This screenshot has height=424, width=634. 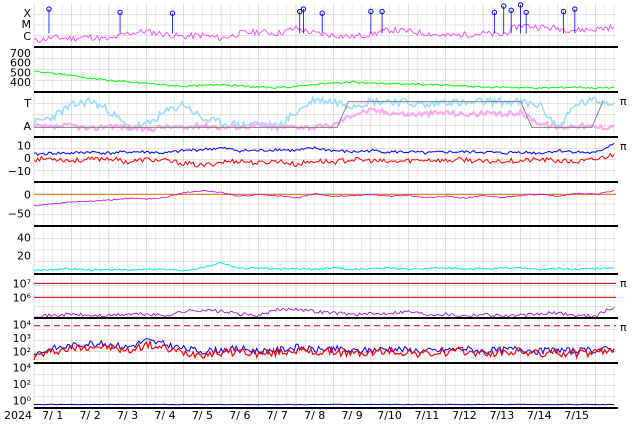 I want to click on x-tick-label: 7/ 9, so click(x=352, y=415).